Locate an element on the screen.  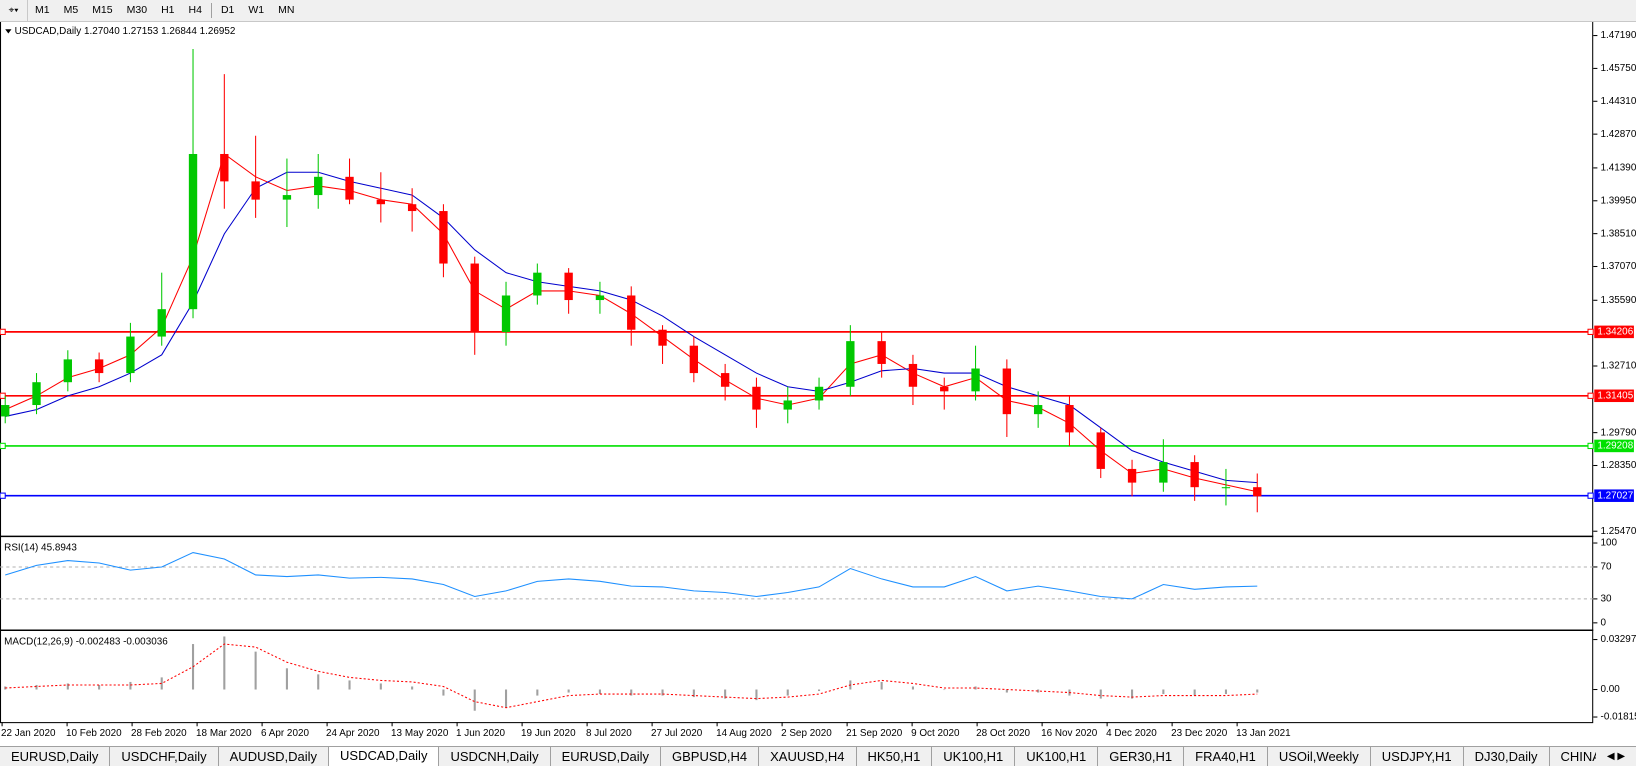
chart-tab: USDCAD,Daily is located at coordinates (384, 756).